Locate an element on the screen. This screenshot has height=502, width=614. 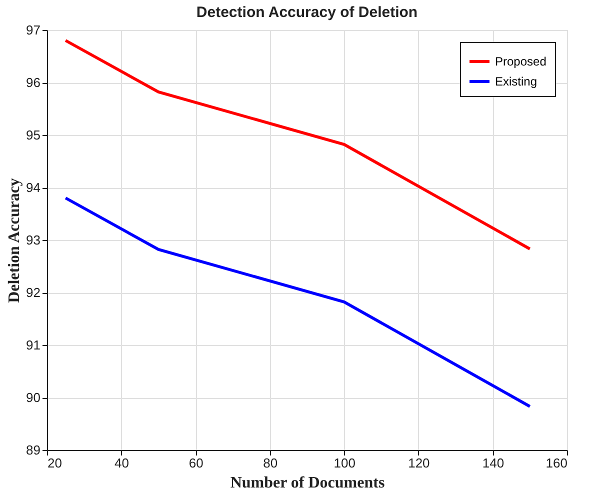
x-axis-title: Number of Documents is located at coordinates (307, 483).